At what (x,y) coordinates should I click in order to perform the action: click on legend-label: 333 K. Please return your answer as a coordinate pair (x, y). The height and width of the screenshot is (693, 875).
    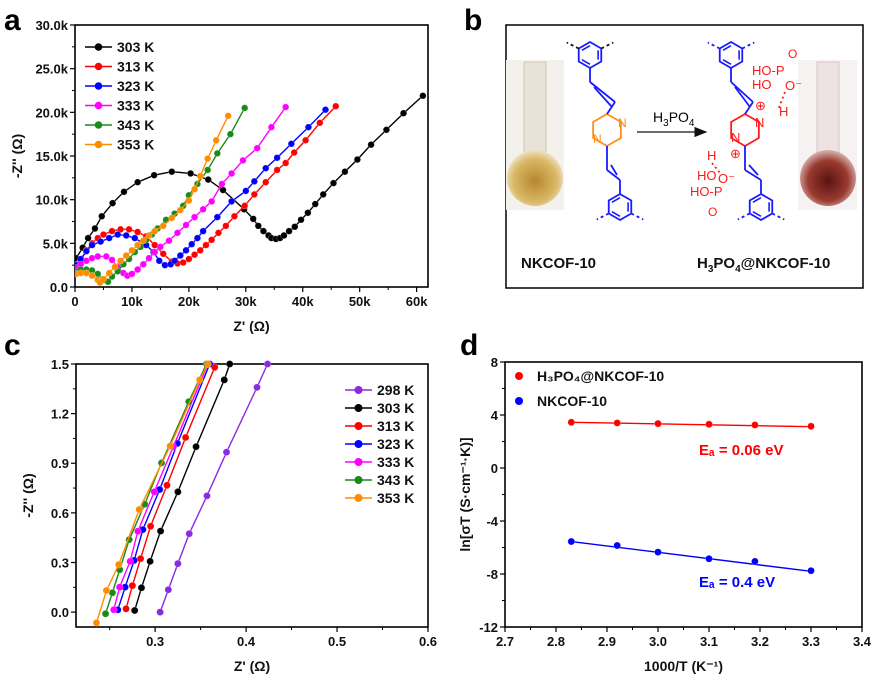
    Looking at the image, I should click on (395, 462).